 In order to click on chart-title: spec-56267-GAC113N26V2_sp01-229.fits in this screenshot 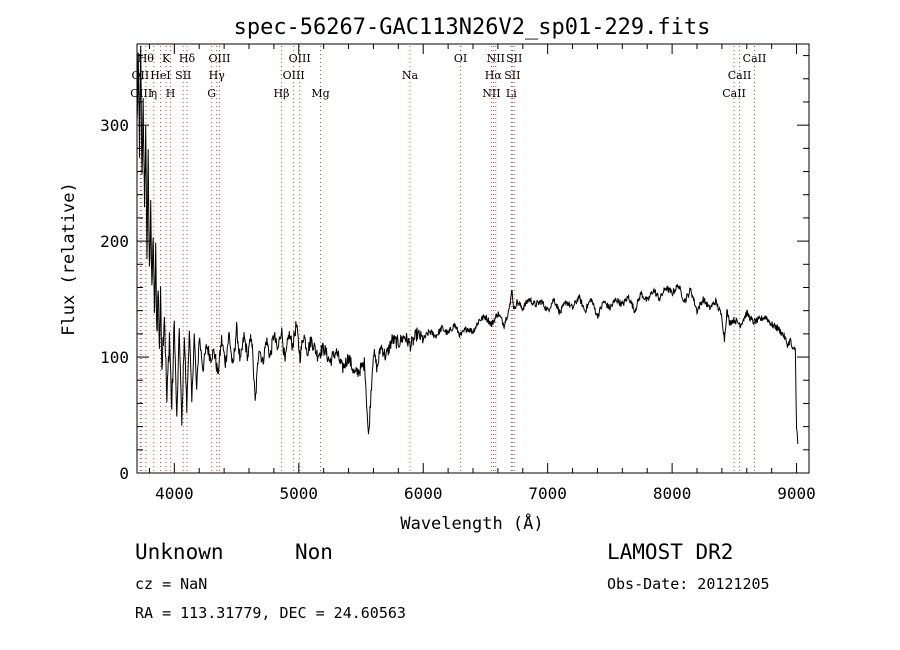, I will do `click(472, 27)`.